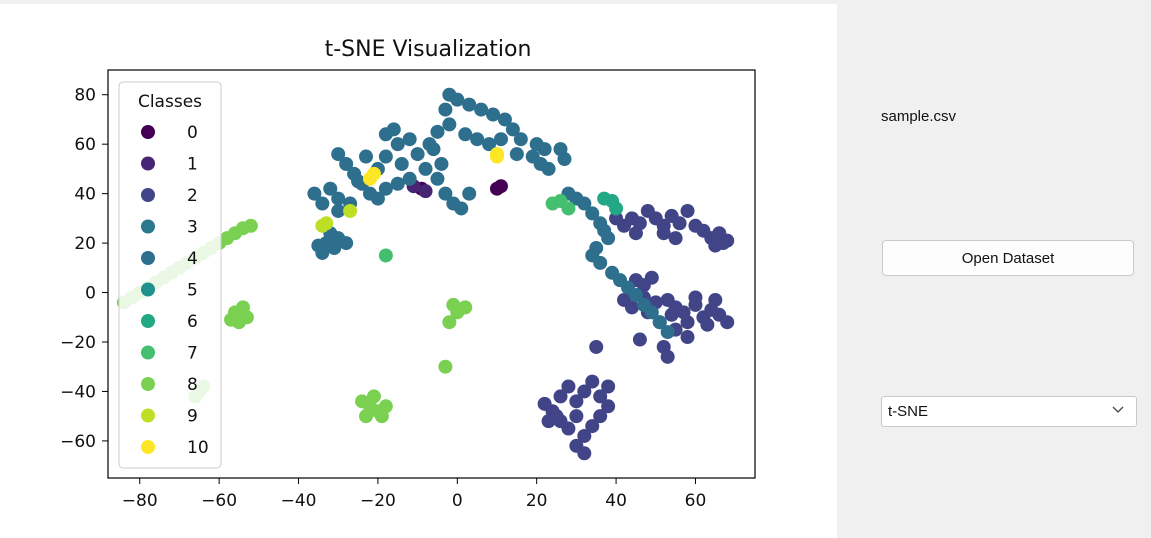 This screenshot has height=538, width=1151. Describe the element at coordinates (192, 417) in the screenshot. I see `legend-label-9: 9` at that location.